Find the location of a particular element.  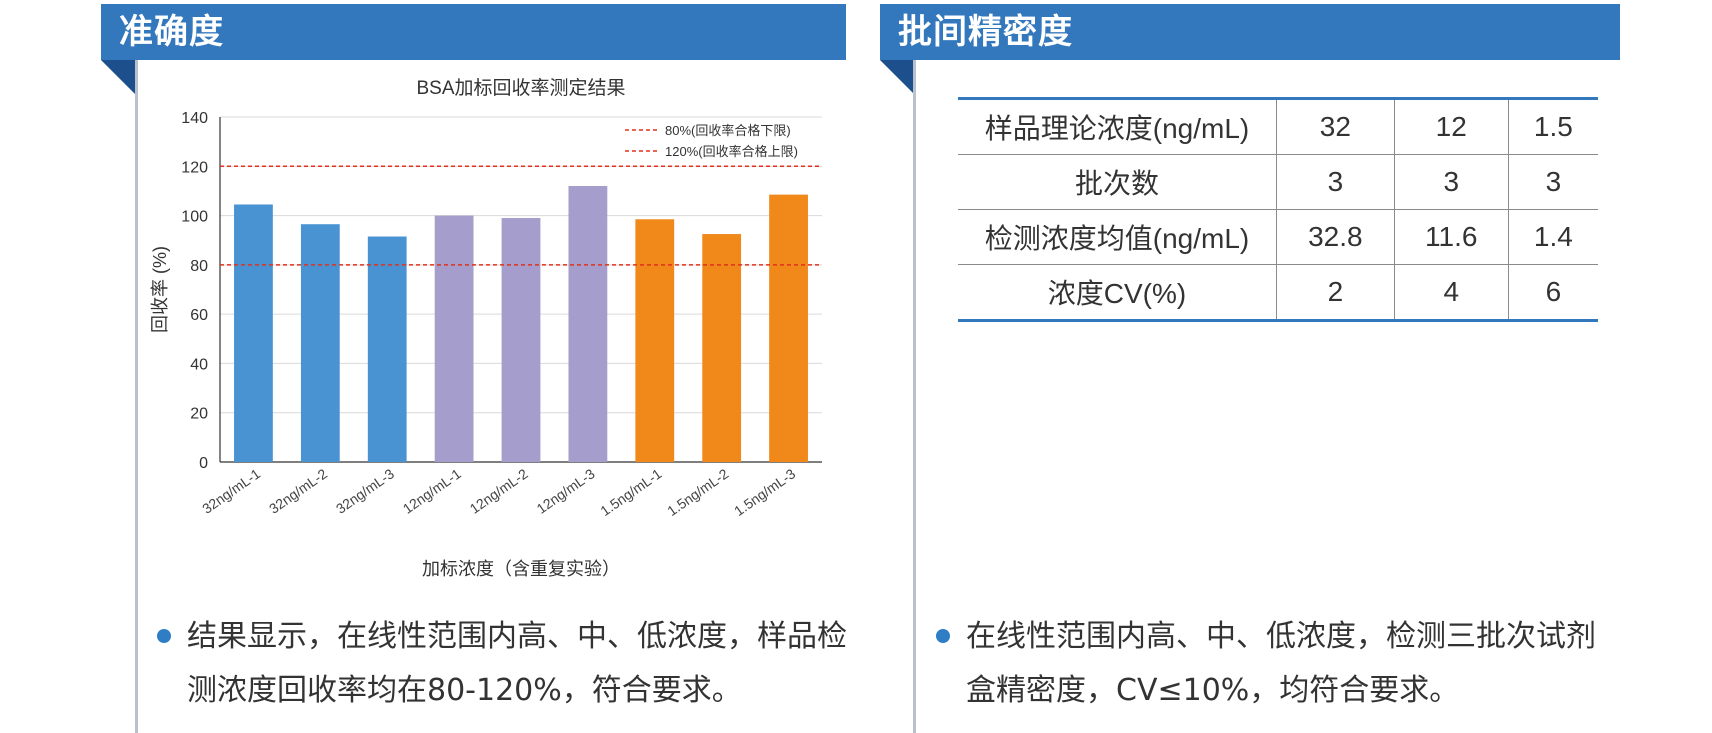

precision-bullet-icon is located at coordinates (943, 636).